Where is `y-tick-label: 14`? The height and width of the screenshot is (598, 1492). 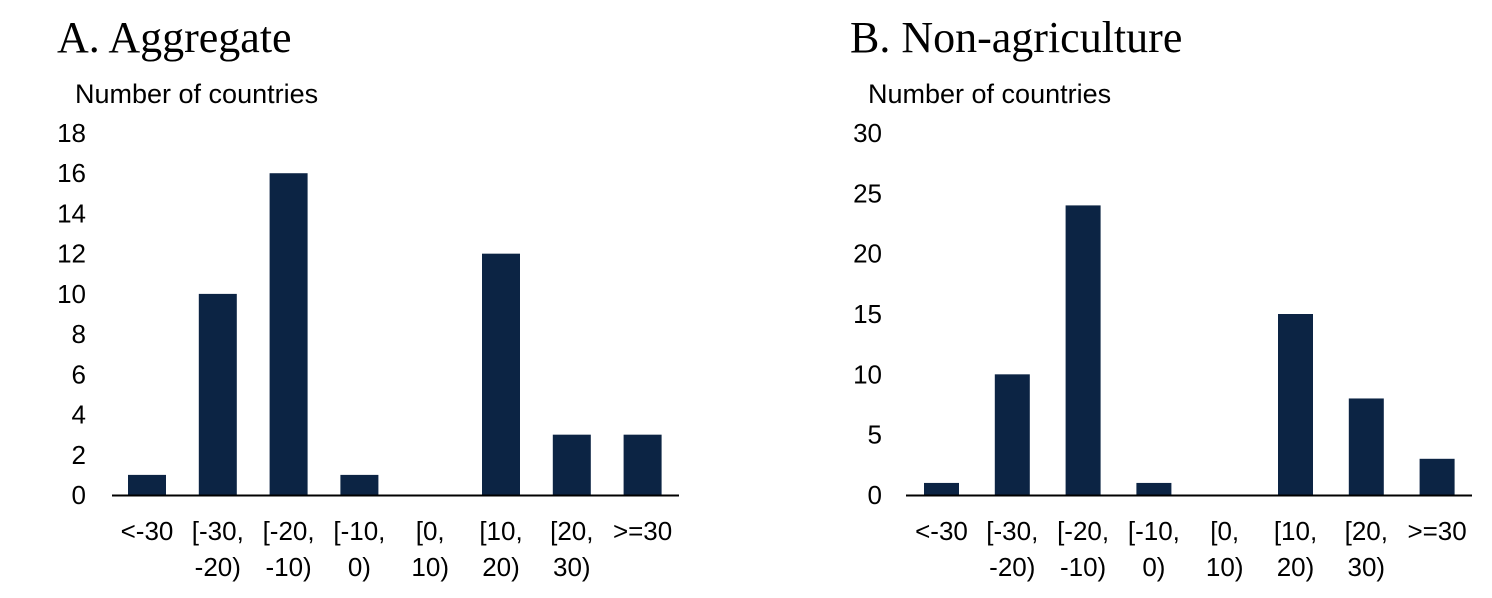 y-tick-label: 14 is located at coordinates (71, 213).